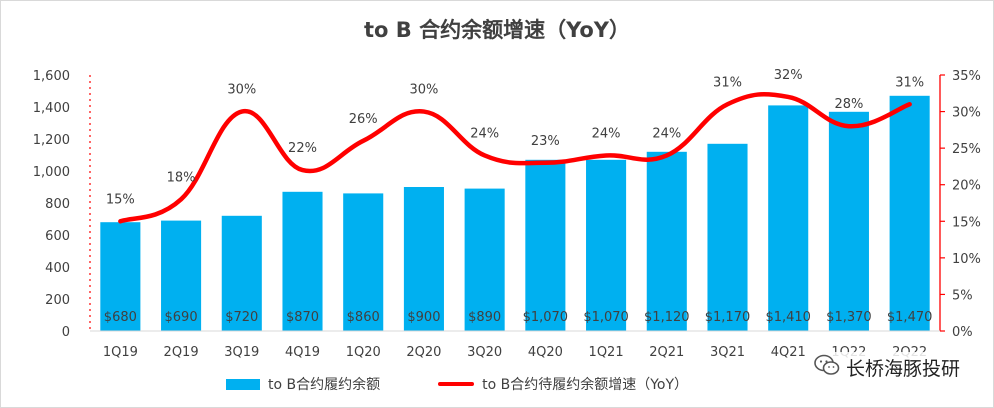 The height and width of the screenshot is (408, 994). I want to click on line-value-label: 26%, so click(363, 119).